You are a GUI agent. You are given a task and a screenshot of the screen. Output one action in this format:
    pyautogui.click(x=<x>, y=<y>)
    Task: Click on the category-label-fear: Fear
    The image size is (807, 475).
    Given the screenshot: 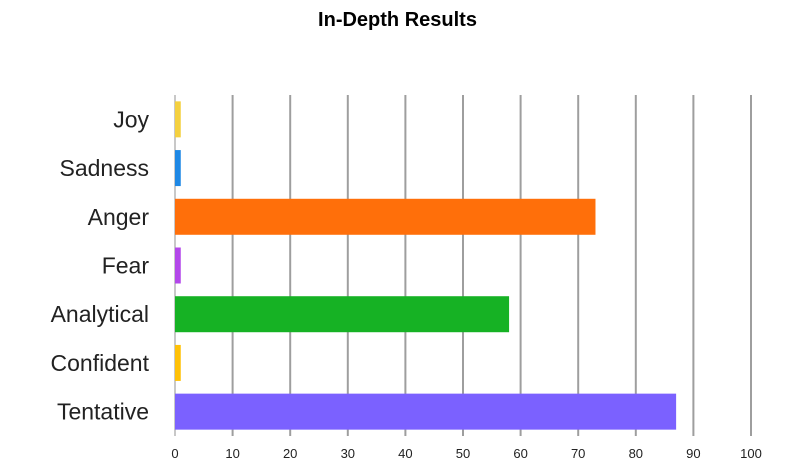 What is the action you would take?
    pyautogui.click(x=126, y=266)
    